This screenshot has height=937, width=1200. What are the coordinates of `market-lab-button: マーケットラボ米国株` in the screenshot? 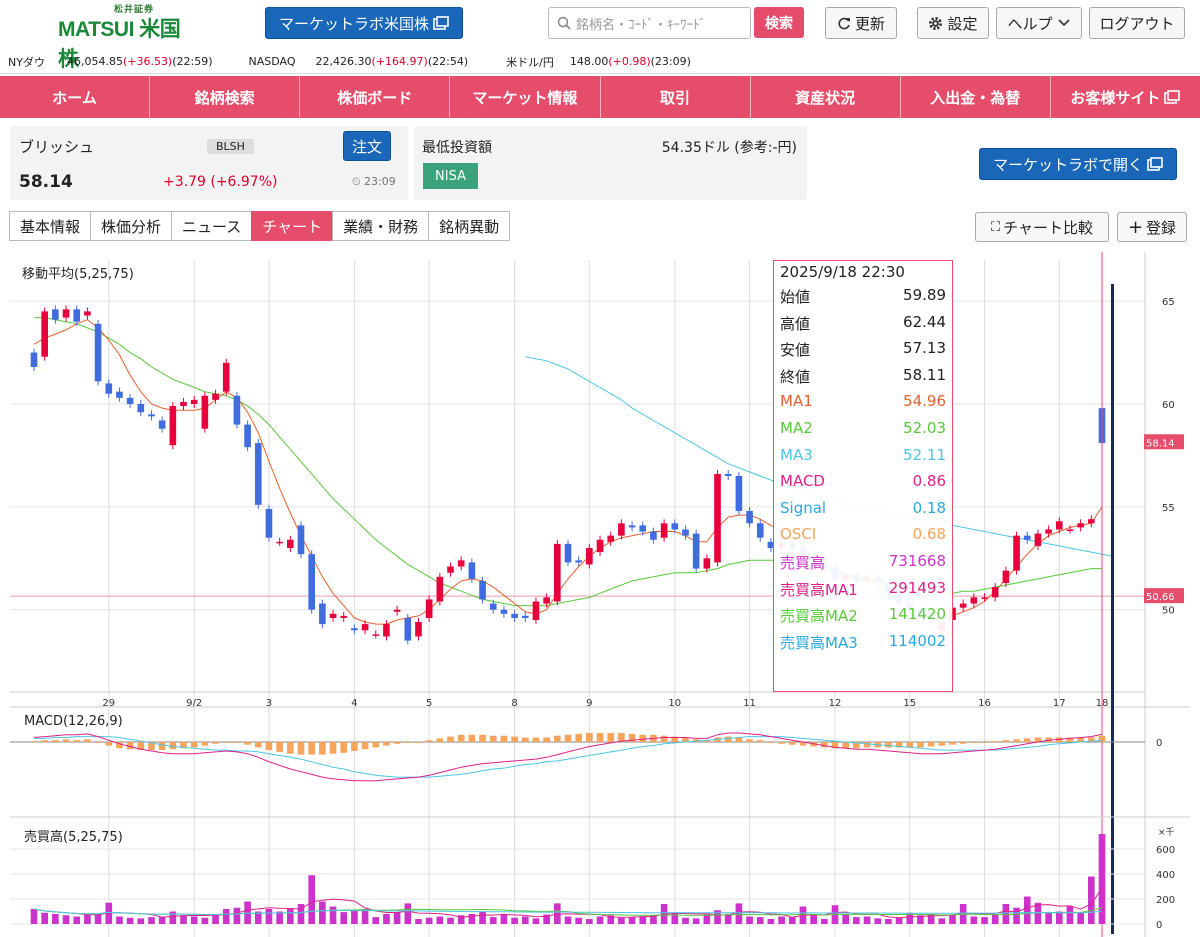 It's located at (364, 23).